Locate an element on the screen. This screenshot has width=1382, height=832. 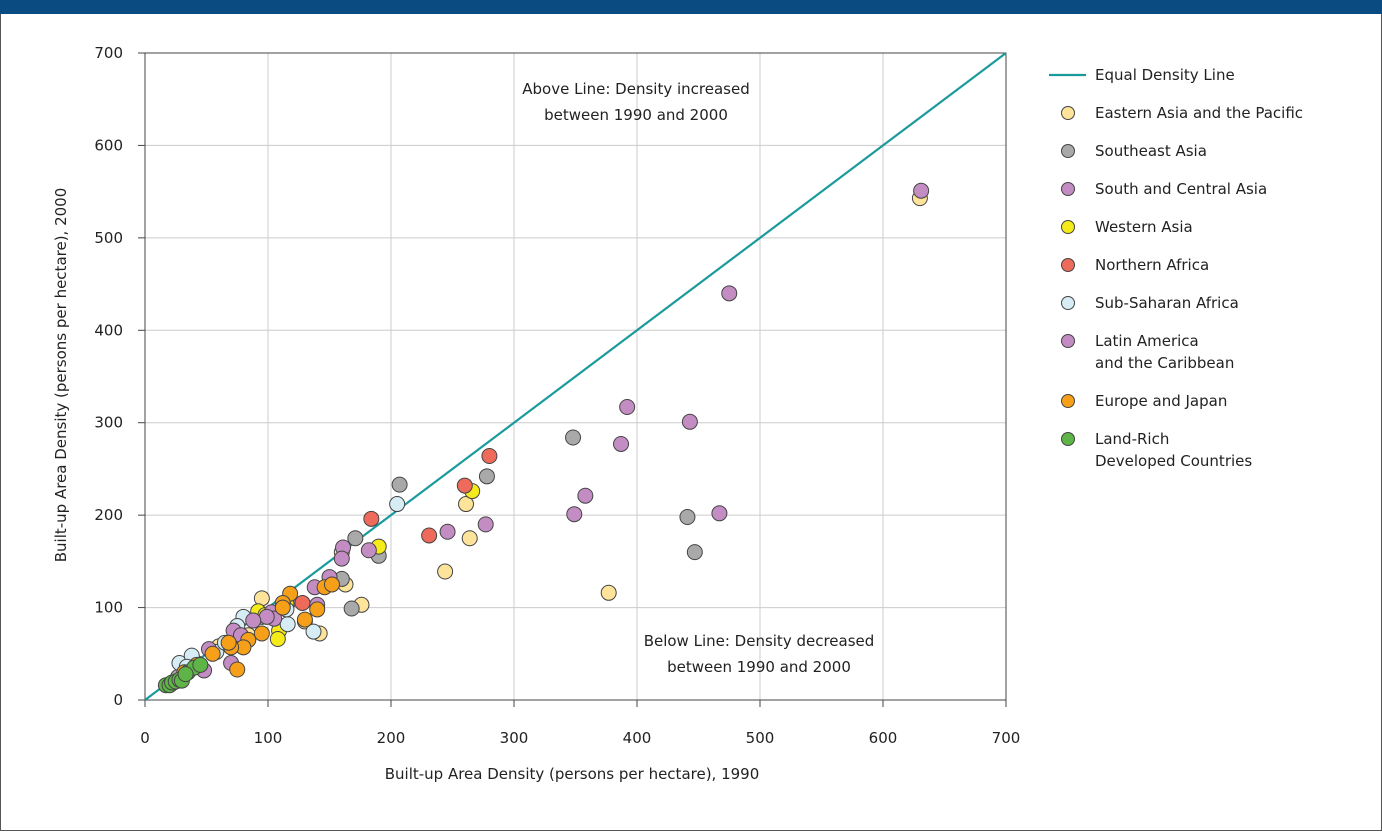
y-tick-label: 700 is located at coordinates (108, 53).